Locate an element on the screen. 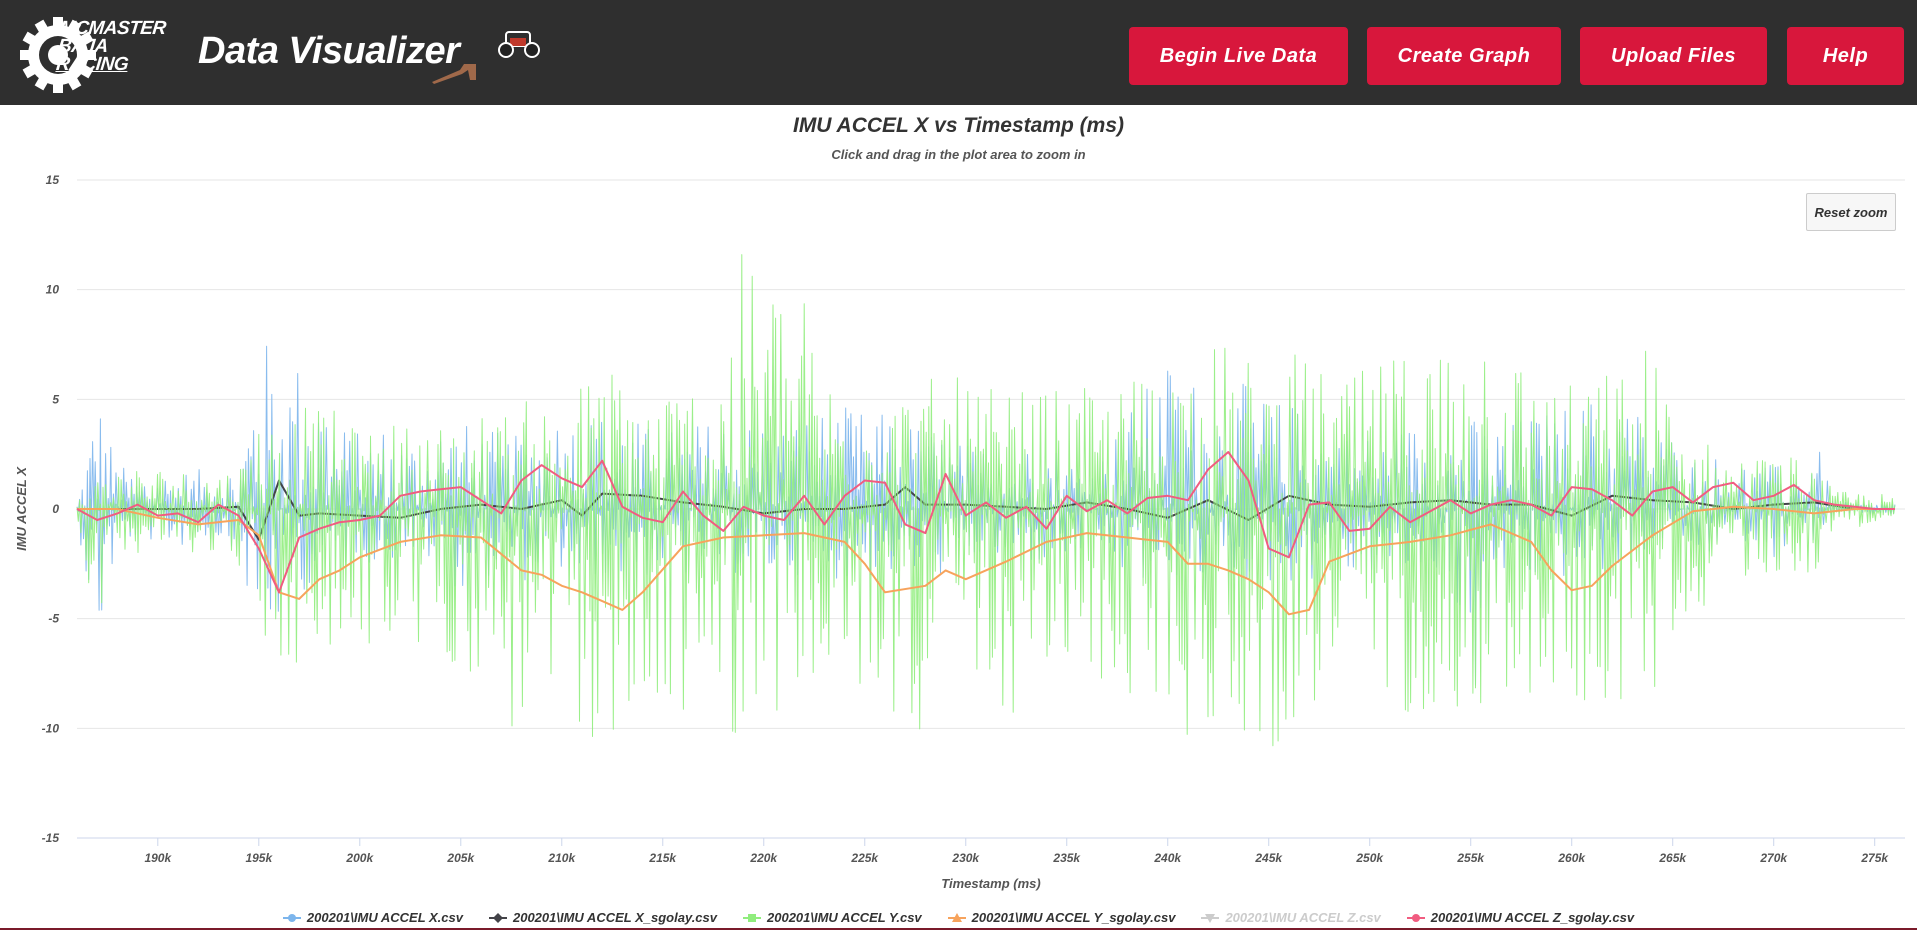  x-tick-label: 190k is located at coordinates (158, 858).